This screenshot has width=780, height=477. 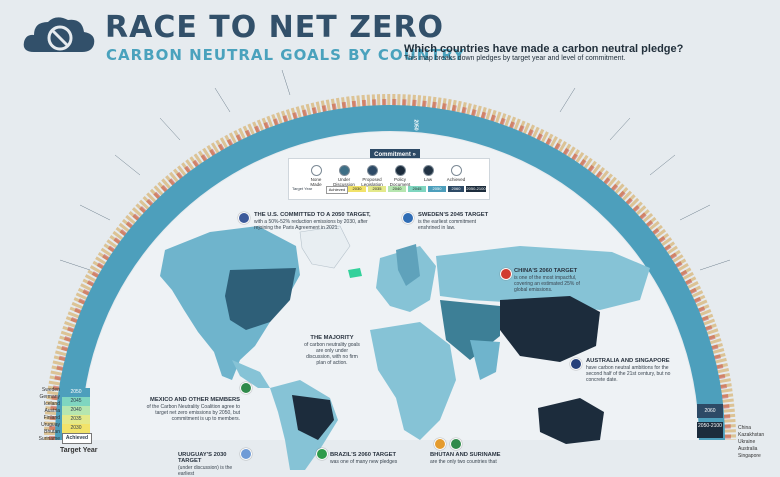 What do you see at coordinates (437, 189) in the screenshot?
I see `legend-year-2050: 2050` at bounding box center [437, 189].